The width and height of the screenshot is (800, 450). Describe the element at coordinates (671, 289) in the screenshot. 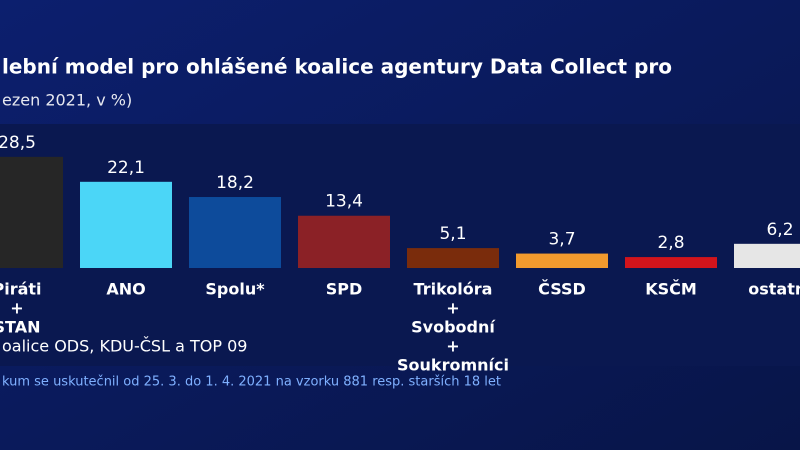

I see `category-label: KSČM` at that location.